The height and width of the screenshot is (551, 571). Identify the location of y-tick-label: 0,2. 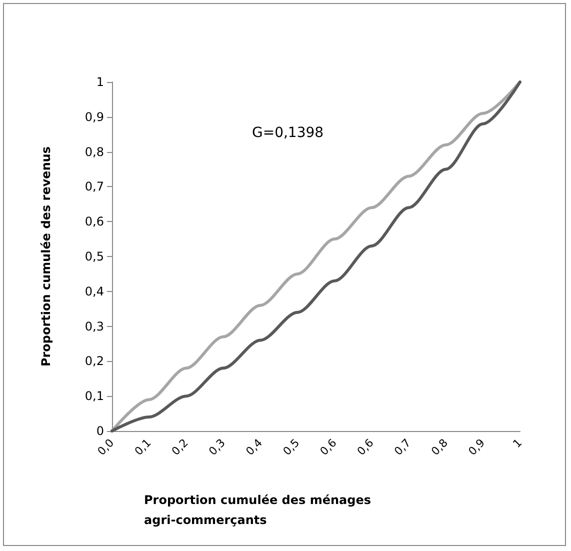
(94, 361).